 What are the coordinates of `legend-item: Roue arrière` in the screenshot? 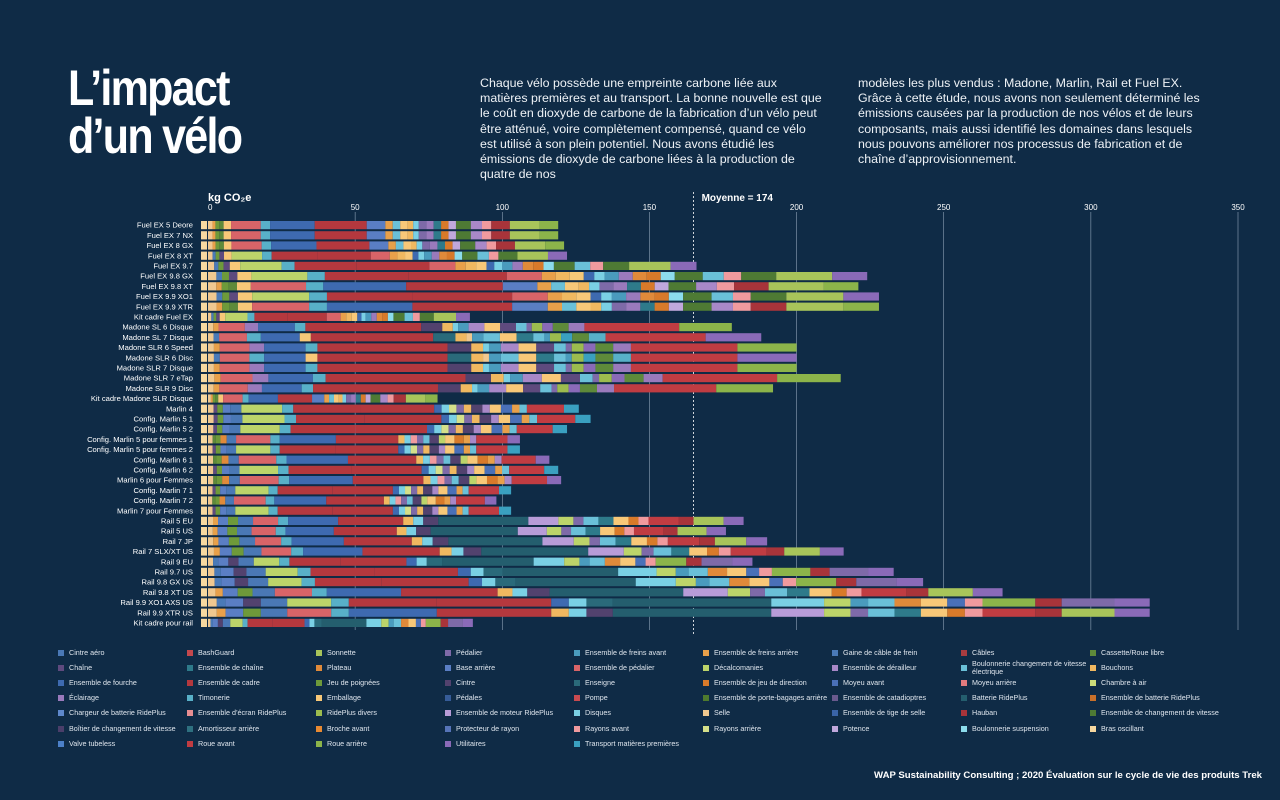 It's located at (380, 743).